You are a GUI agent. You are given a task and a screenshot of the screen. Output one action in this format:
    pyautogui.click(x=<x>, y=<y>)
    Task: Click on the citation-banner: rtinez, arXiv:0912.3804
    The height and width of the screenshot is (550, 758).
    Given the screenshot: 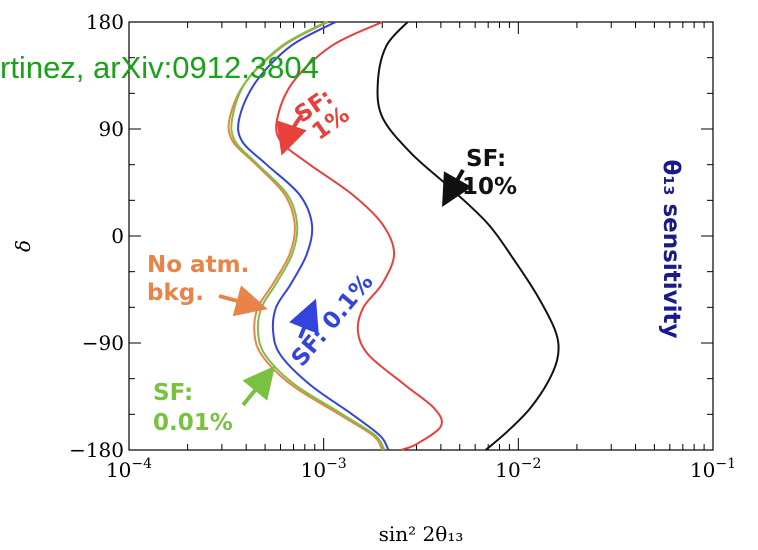 What is the action you would take?
    pyautogui.click(x=159, y=67)
    